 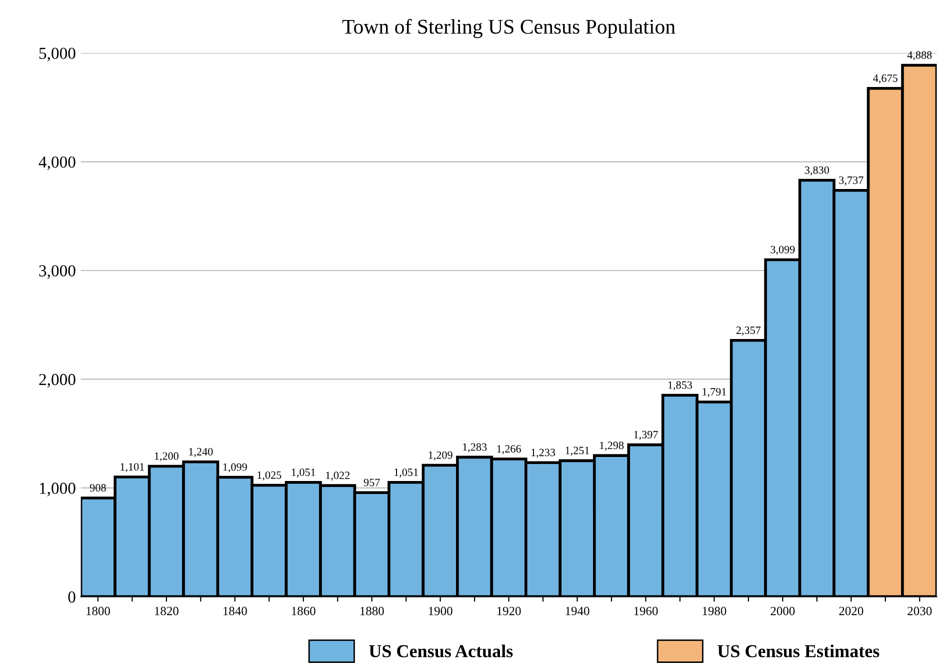 What do you see at coordinates (714, 611) in the screenshot?
I see `x-tick-label: 1980` at bounding box center [714, 611].